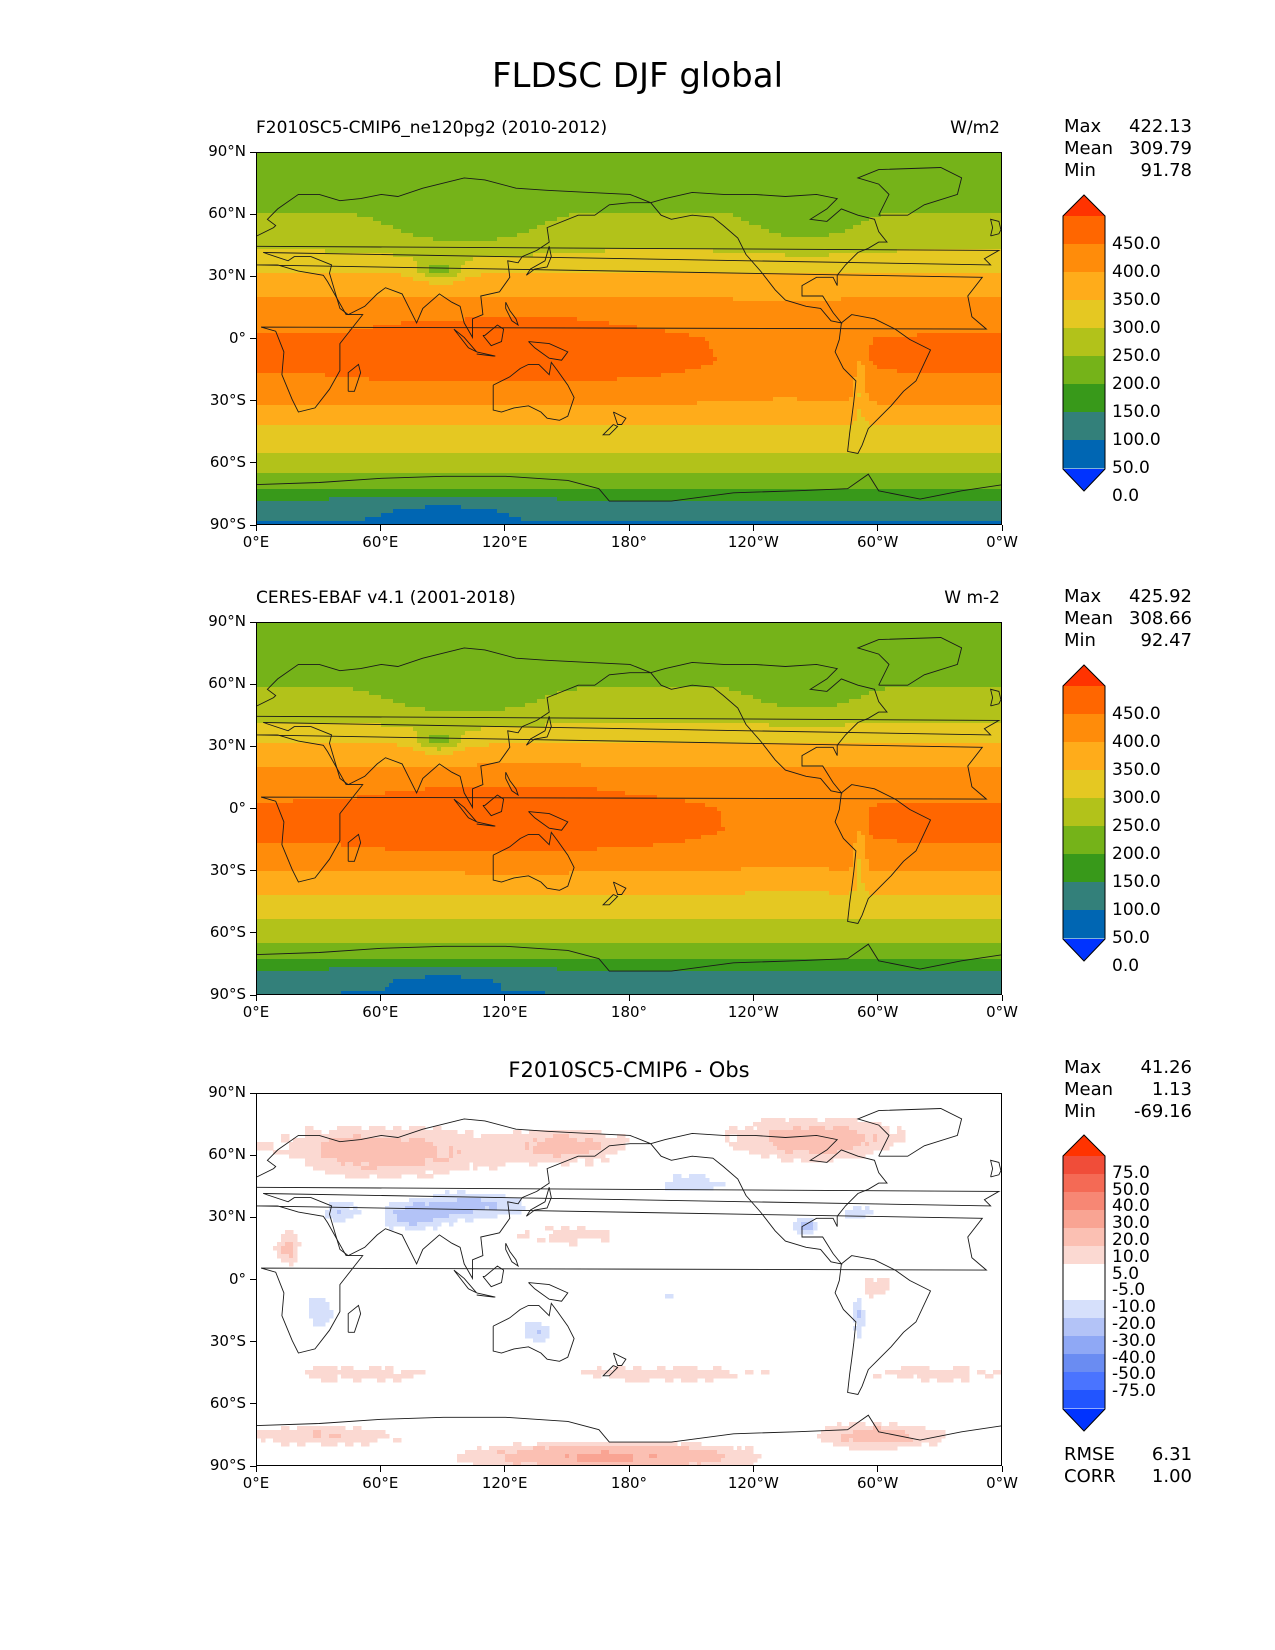 This screenshot has height=1650, width=1275. What do you see at coordinates (1090, 1477) in the screenshot?
I see `corr-label: CORR` at bounding box center [1090, 1477].